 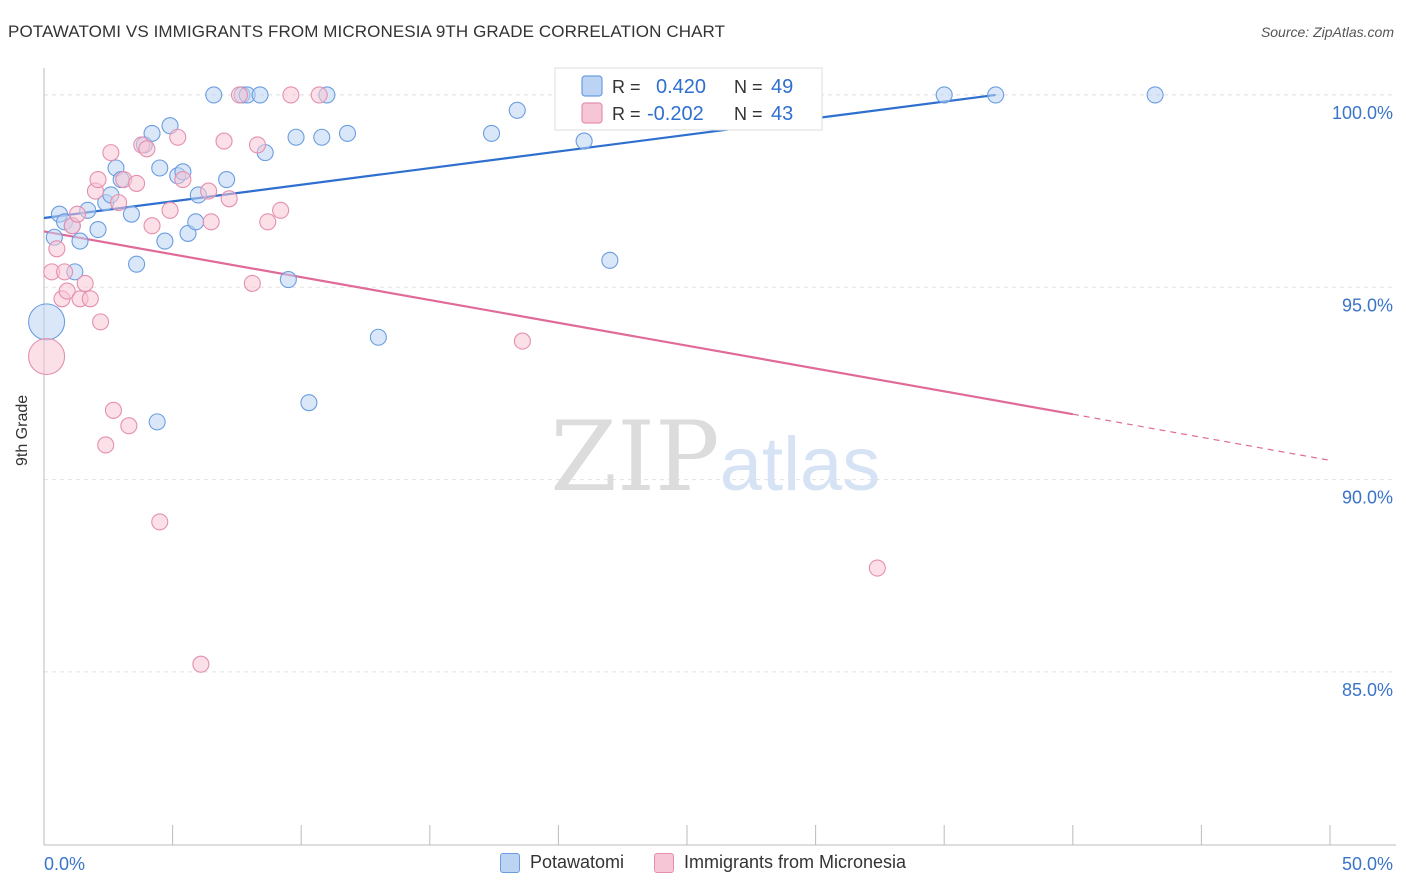 I want to click on legend-n-label-1: N =, so click(x=748, y=87).